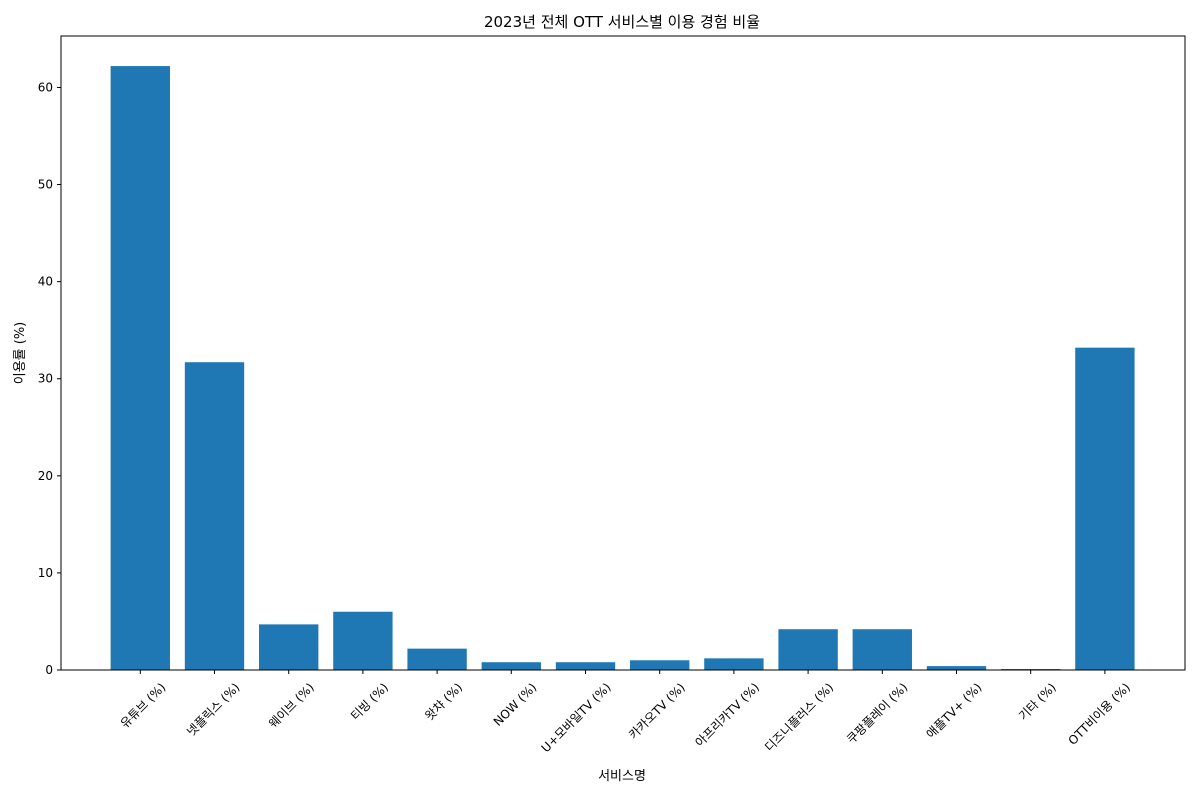 This screenshot has width=1200, height=800. Describe the element at coordinates (877, 713) in the screenshot. I see `x-tick-label: 쿠팡플레이 (%)` at that location.